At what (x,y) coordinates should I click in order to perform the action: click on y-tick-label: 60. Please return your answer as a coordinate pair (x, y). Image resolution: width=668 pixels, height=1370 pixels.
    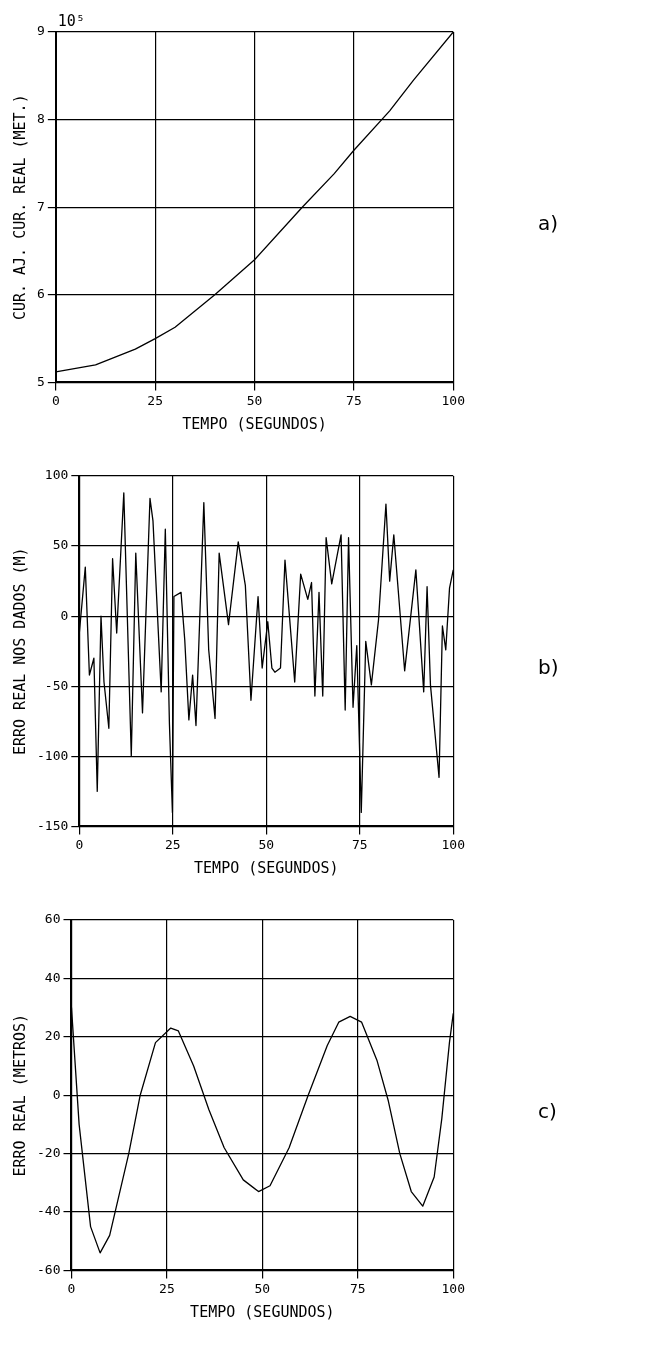
    Looking at the image, I should click on (52, 919).